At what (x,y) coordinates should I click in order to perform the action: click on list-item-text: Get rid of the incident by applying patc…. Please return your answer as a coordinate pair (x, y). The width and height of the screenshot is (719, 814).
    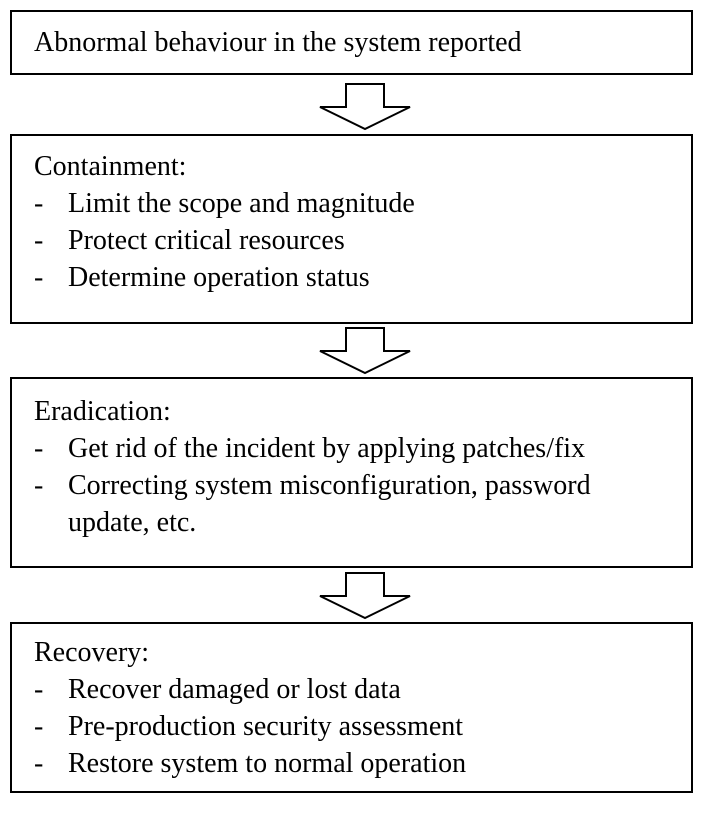
    Looking at the image, I should click on (327, 448).